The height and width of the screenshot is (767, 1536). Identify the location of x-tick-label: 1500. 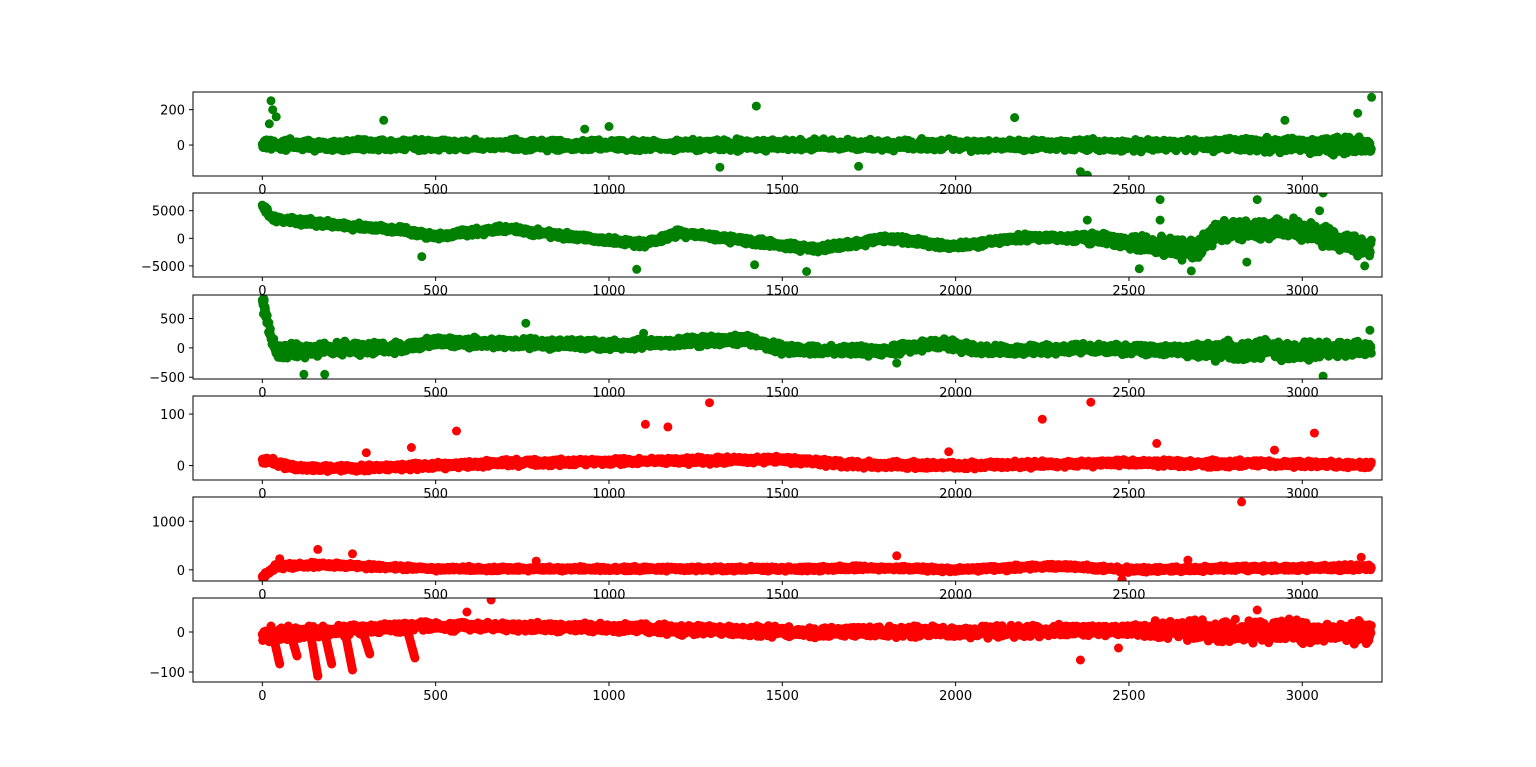
(782, 190).